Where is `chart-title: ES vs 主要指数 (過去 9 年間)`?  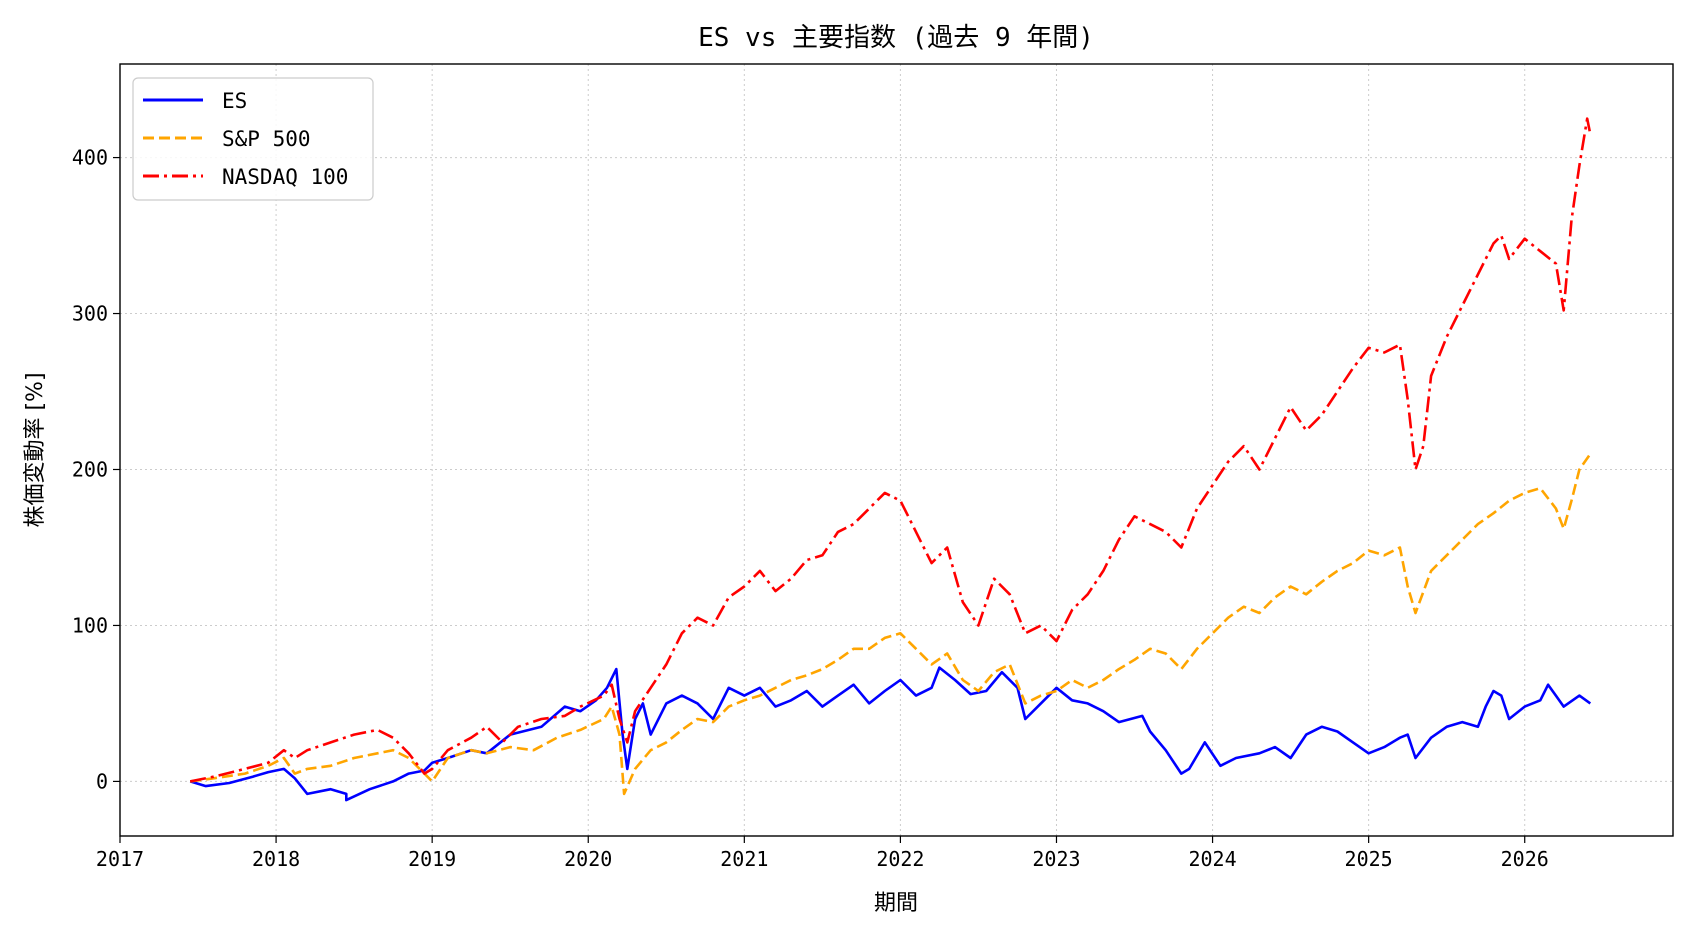
chart-title: ES vs 主要指数 (過去 9 年間) is located at coordinates (896, 38).